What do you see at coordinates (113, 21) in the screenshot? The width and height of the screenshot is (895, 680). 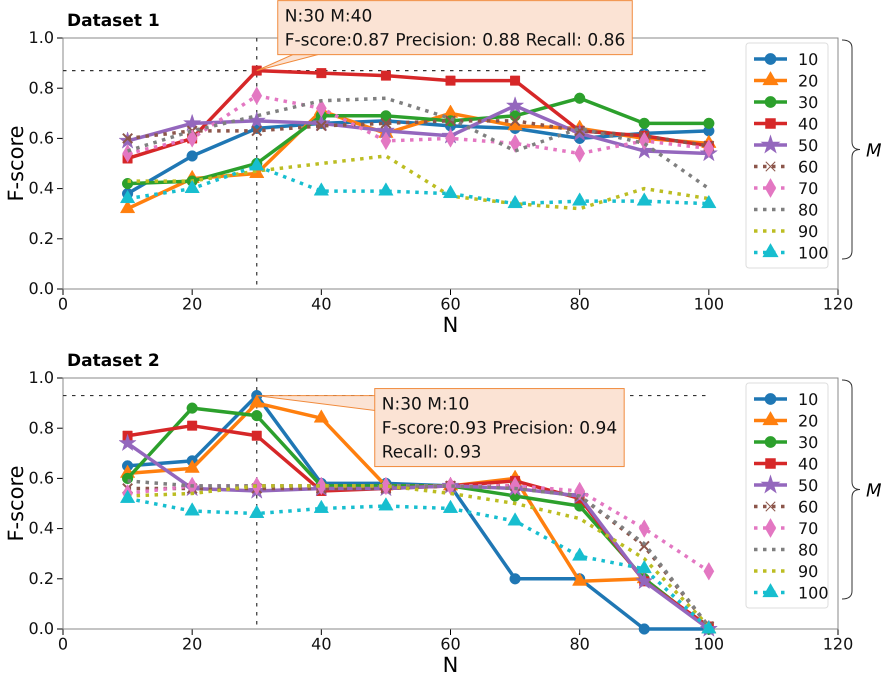 I see `chart-title: Dataset 1` at bounding box center [113, 21].